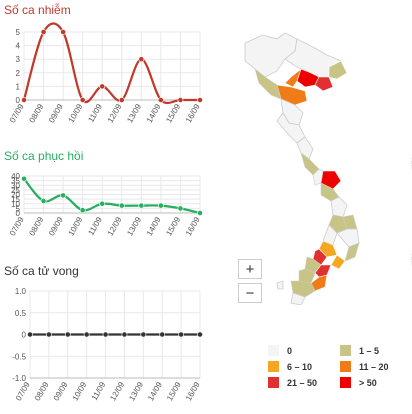  What do you see at coordinates (36, 226) in the screenshot?
I see `x-tick-label: 08/09` at bounding box center [36, 226].